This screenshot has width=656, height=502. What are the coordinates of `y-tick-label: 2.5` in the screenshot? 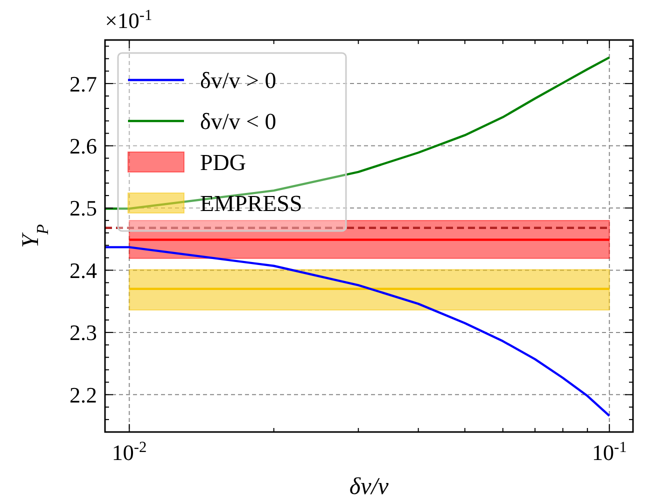 It's located at (83, 208).